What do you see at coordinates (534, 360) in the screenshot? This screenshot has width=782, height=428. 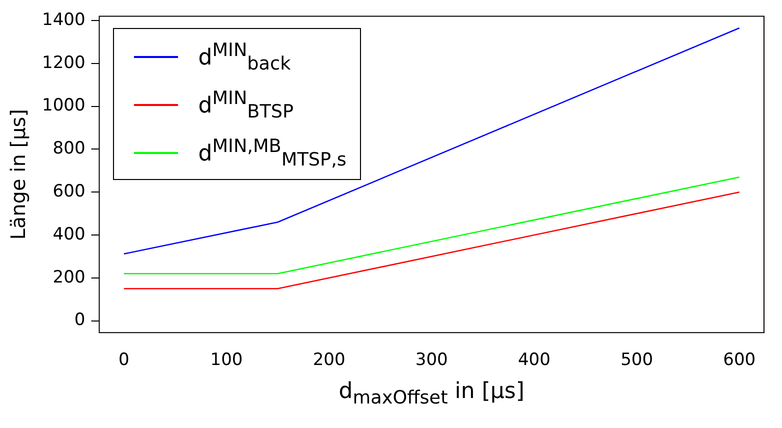 I see `x-tick-label: 400` at bounding box center [534, 360].